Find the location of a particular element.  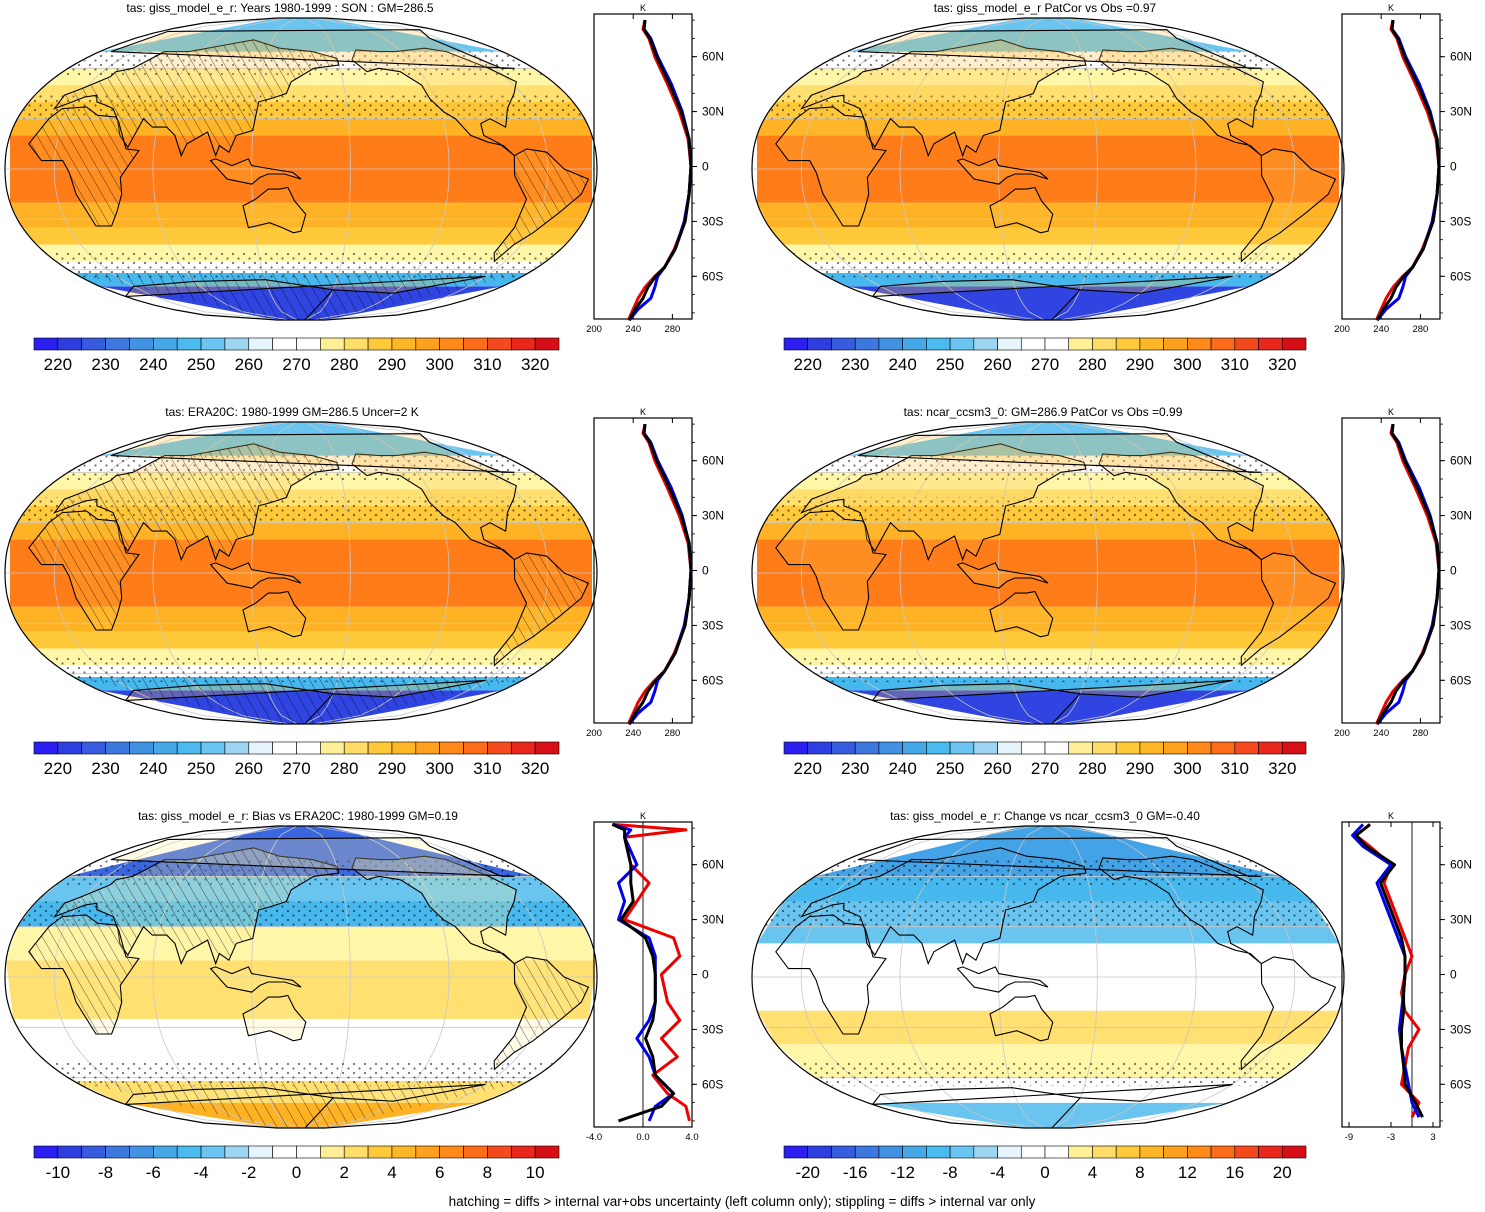

colorbar-tick-label: -4 is located at coordinates (200, 1172).